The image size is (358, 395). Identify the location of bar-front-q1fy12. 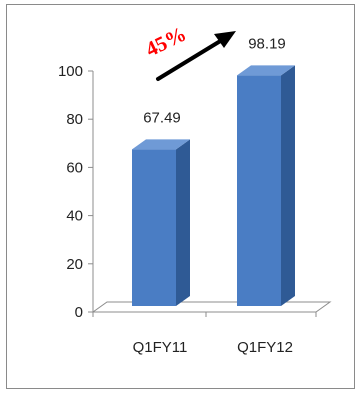
(259, 191).